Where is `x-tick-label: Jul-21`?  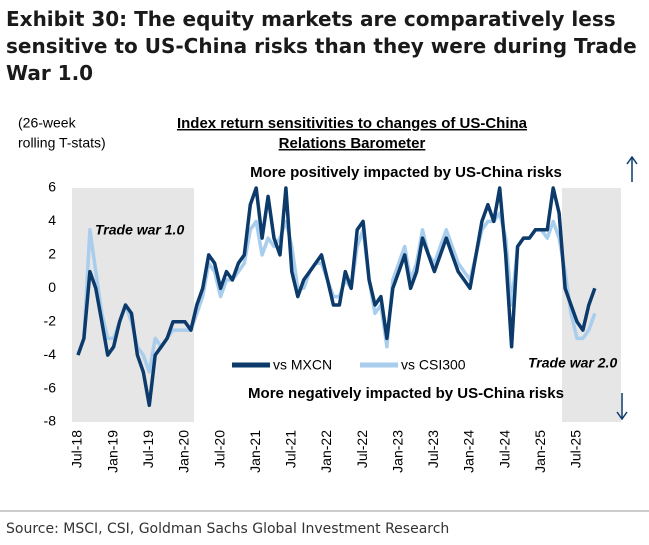
x-tick-label: Jul-21 is located at coordinates (291, 449).